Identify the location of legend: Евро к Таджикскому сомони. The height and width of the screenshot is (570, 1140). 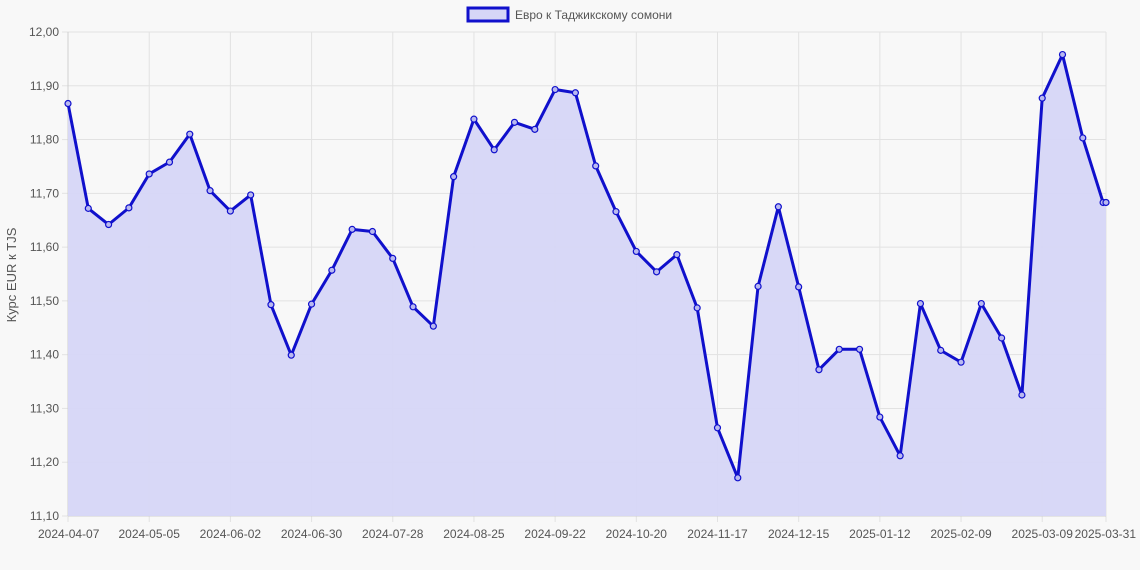
(569, 14).